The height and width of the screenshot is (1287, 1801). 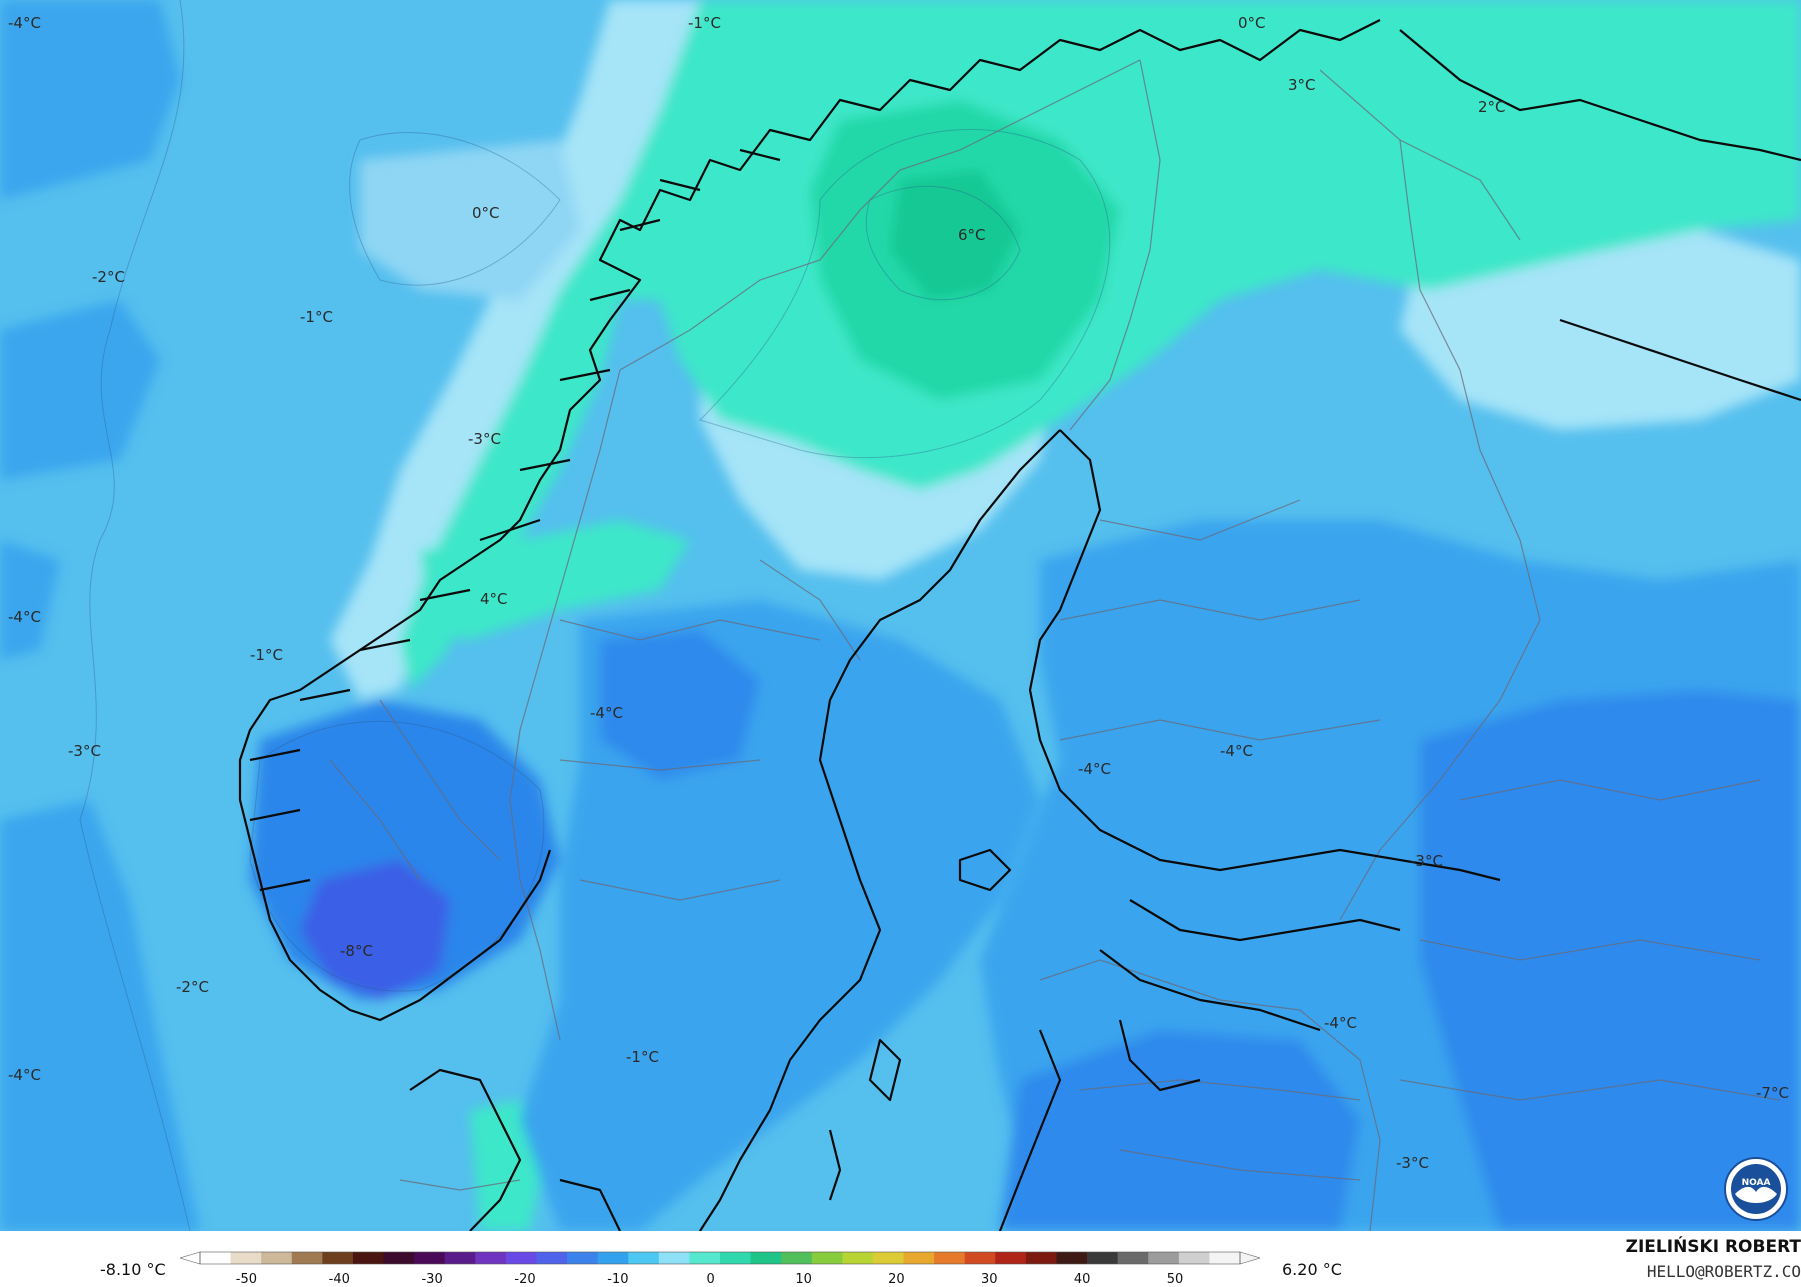 I want to click on colorbar-tick-label: 20, so click(x=896, y=1279).